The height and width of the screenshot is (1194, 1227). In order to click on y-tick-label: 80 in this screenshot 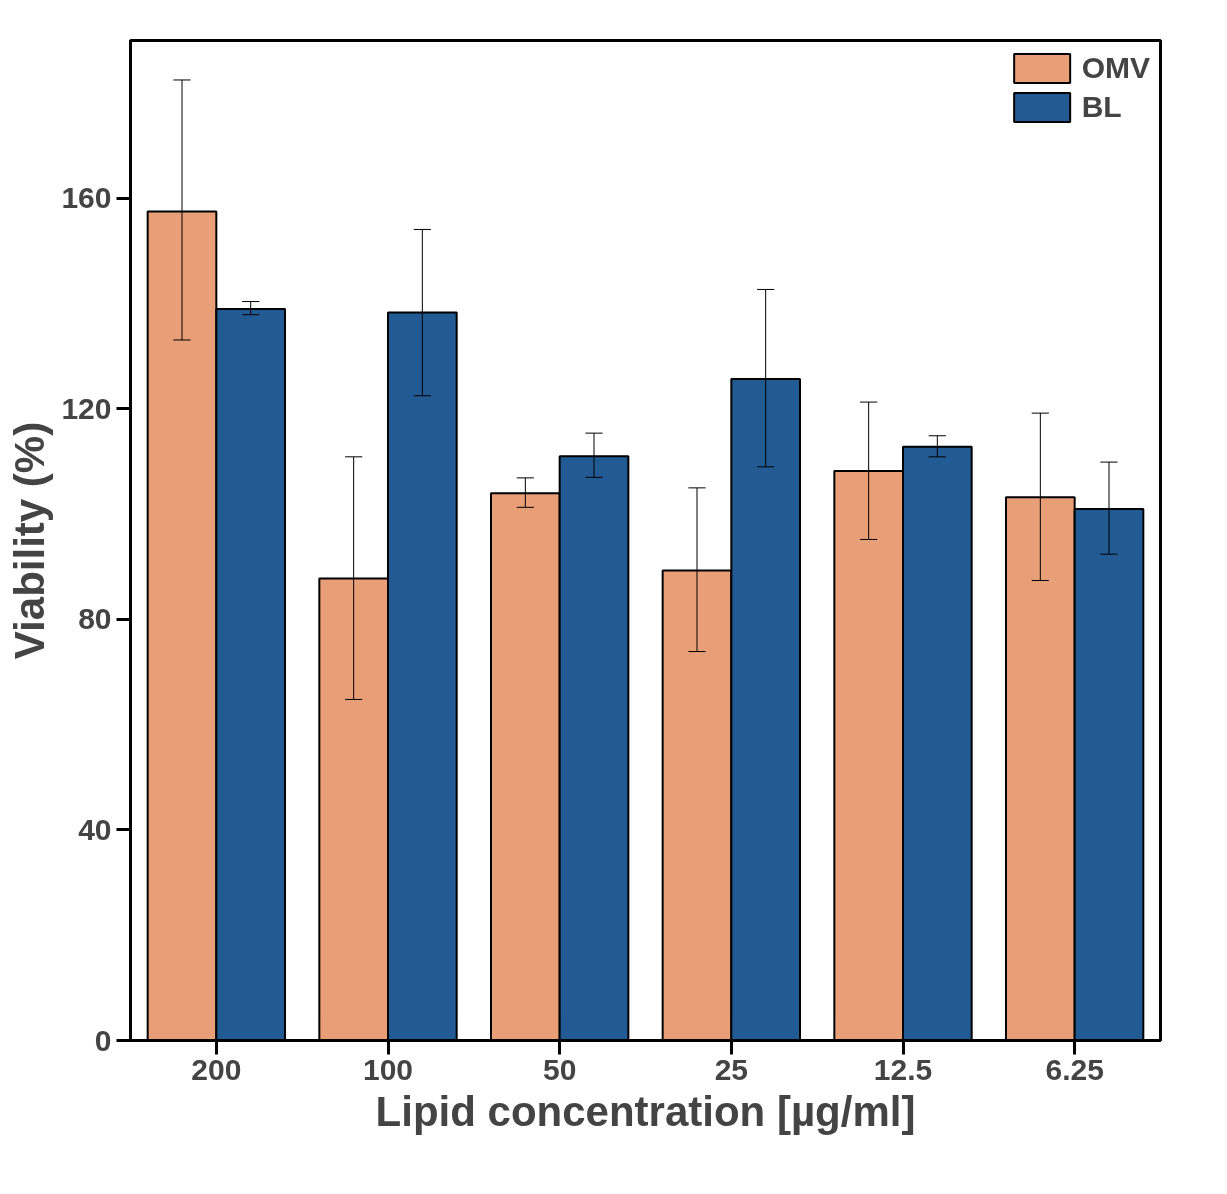, I will do `click(95, 619)`.